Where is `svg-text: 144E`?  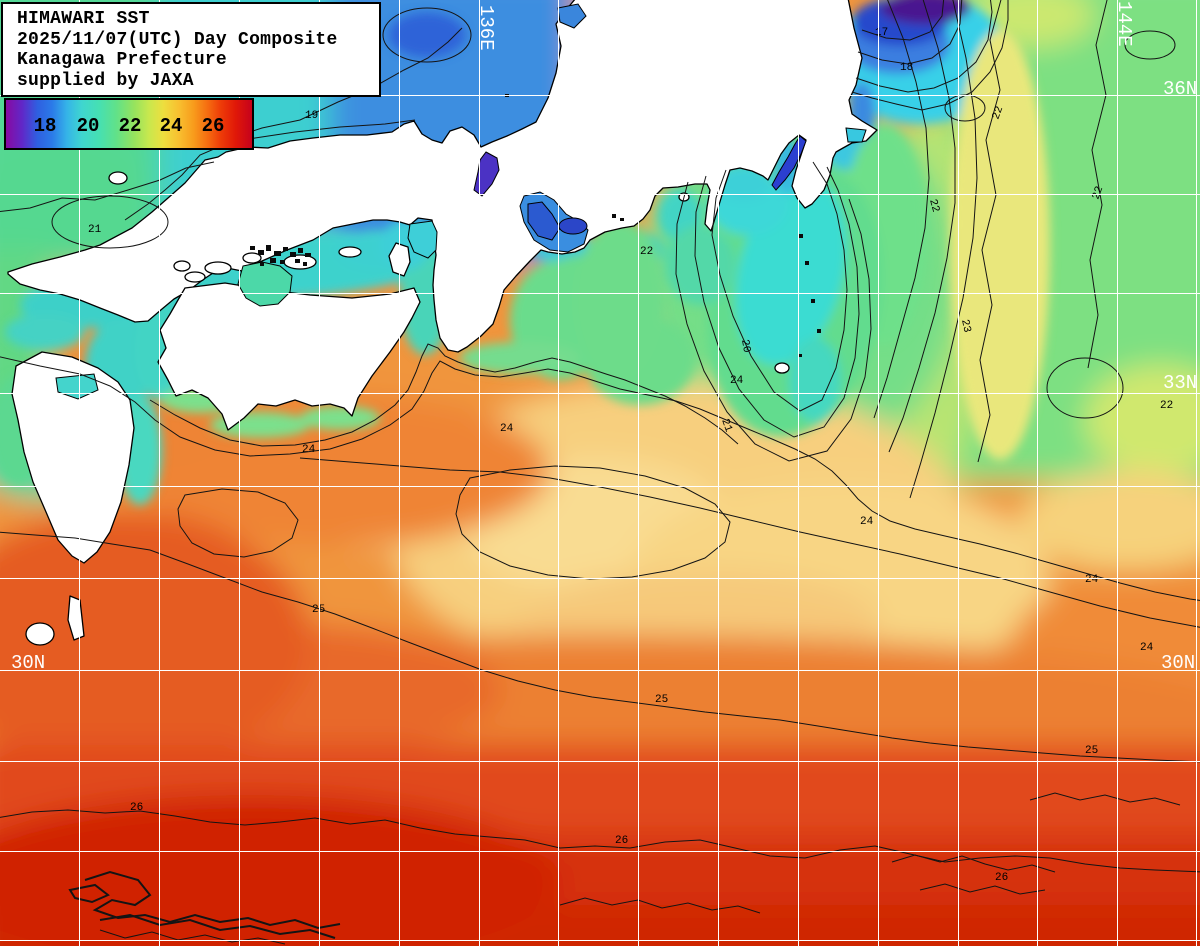
svg-text: 144E is located at coordinates (1124, 24).